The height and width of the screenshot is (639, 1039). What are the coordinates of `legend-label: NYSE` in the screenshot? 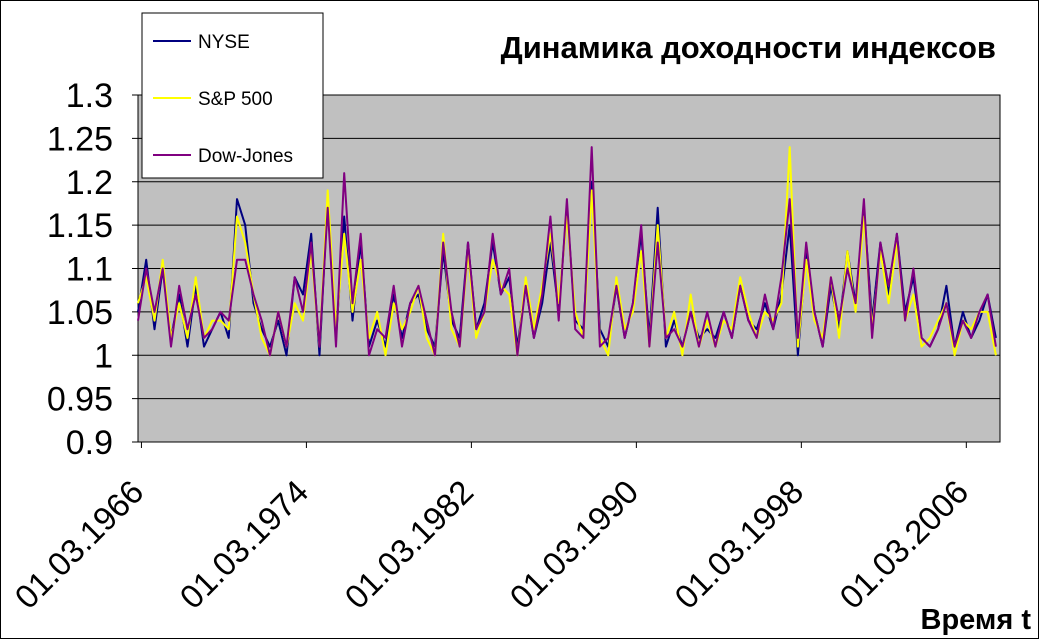 It's located at (224, 42).